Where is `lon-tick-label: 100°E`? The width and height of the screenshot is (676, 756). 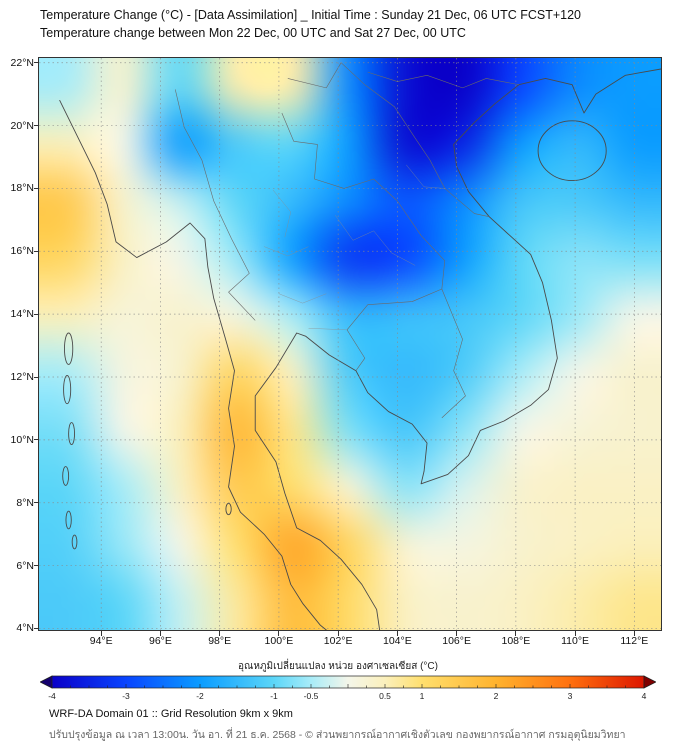 lon-tick-label: 100°E is located at coordinates (279, 641).